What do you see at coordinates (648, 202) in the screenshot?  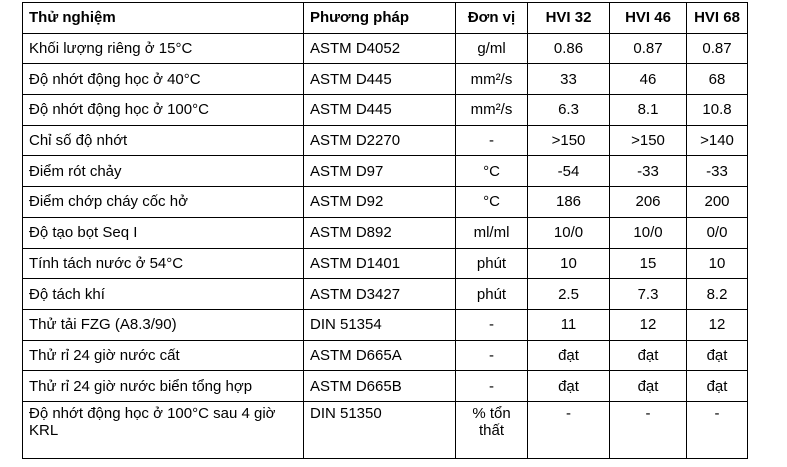 I see `table-cell: 206` at bounding box center [648, 202].